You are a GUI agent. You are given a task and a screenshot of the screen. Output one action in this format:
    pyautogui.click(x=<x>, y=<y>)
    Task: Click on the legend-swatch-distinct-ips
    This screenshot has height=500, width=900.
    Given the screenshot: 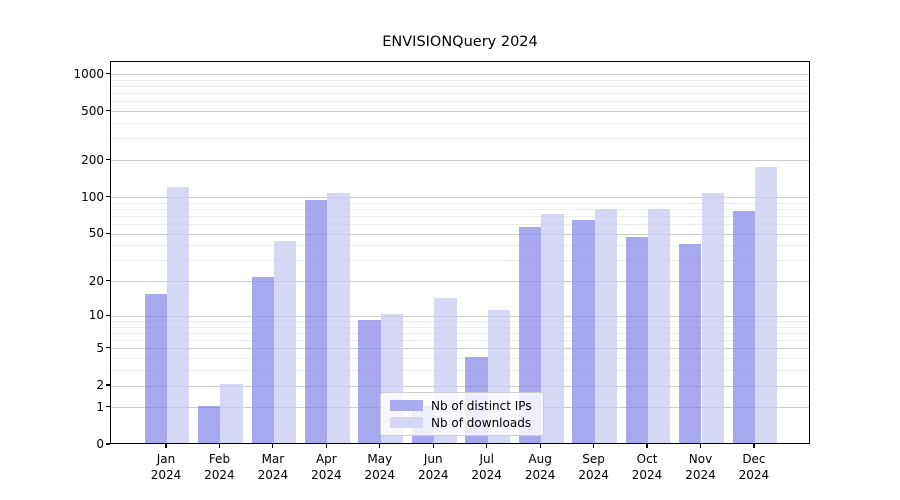 What is the action you would take?
    pyautogui.click(x=406, y=405)
    